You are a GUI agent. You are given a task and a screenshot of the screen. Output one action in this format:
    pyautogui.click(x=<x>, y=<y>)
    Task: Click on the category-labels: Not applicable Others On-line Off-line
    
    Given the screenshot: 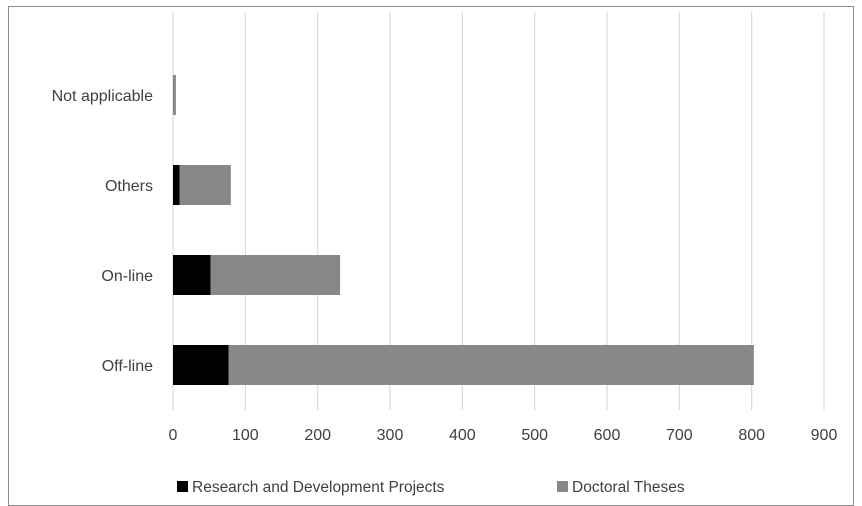 What is the action you would take?
    pyautogui.click(x=103, y=231)
    